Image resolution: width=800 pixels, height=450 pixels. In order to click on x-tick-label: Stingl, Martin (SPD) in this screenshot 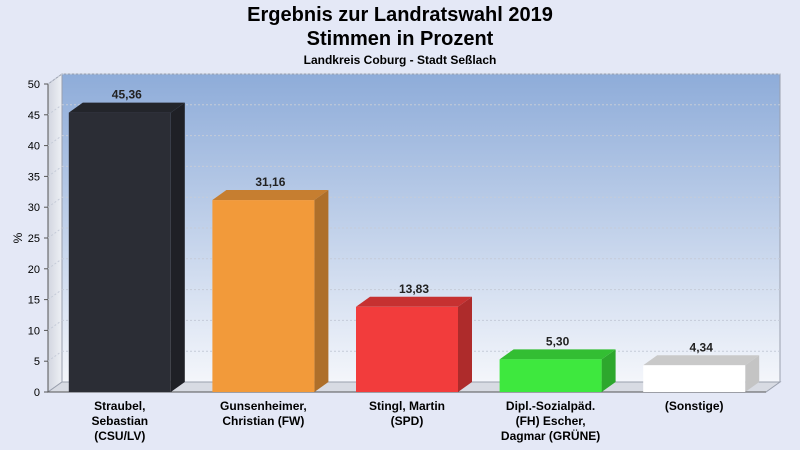, I will do `click(407, 413)`.